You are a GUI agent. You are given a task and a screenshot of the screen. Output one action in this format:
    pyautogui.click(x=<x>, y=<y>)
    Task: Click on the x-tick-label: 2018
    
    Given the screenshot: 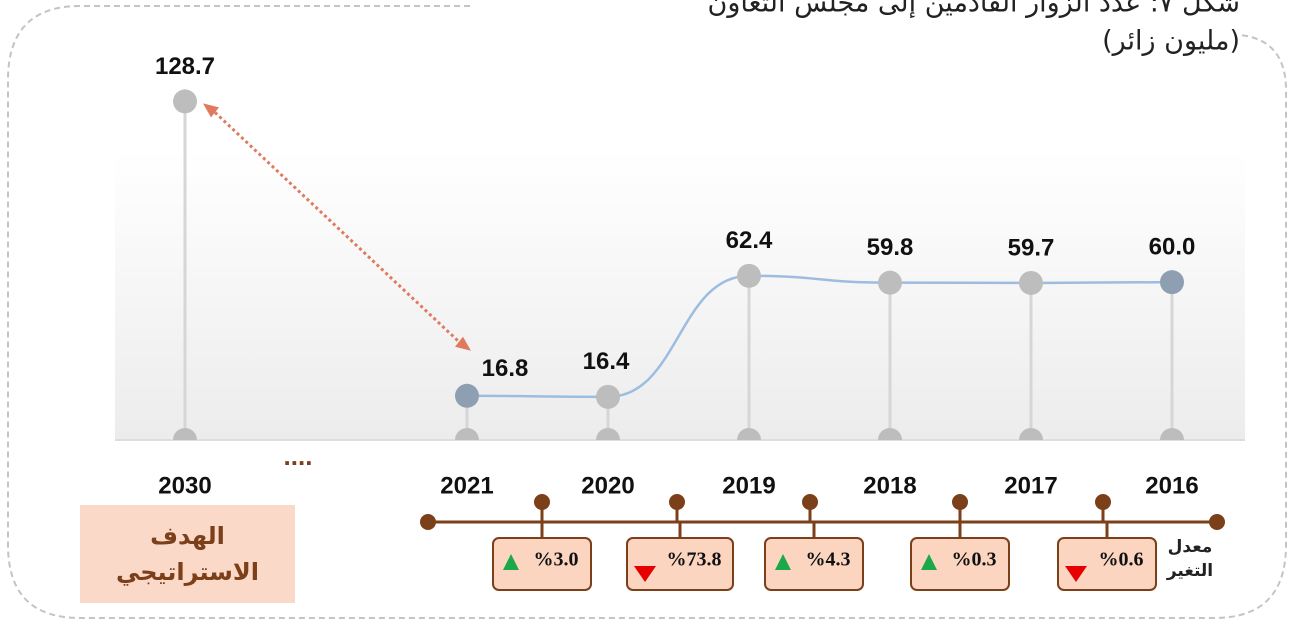 What is the action you would take?
    pyautogui.click(x=889, y=485)
    